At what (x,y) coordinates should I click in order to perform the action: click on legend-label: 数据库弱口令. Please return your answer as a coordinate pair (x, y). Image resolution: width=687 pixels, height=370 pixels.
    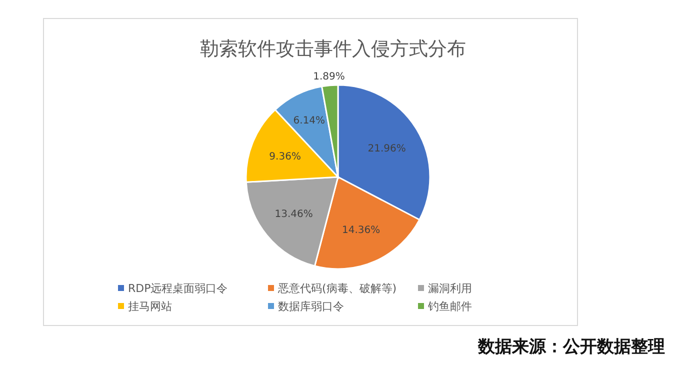
    Looking at the image, I should click on (311, 306).